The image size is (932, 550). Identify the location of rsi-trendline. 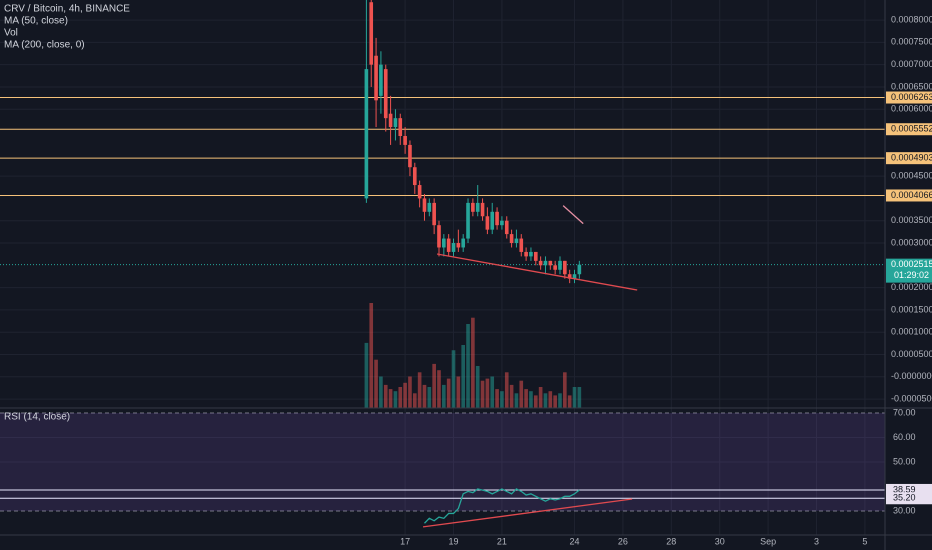
(527, 513).